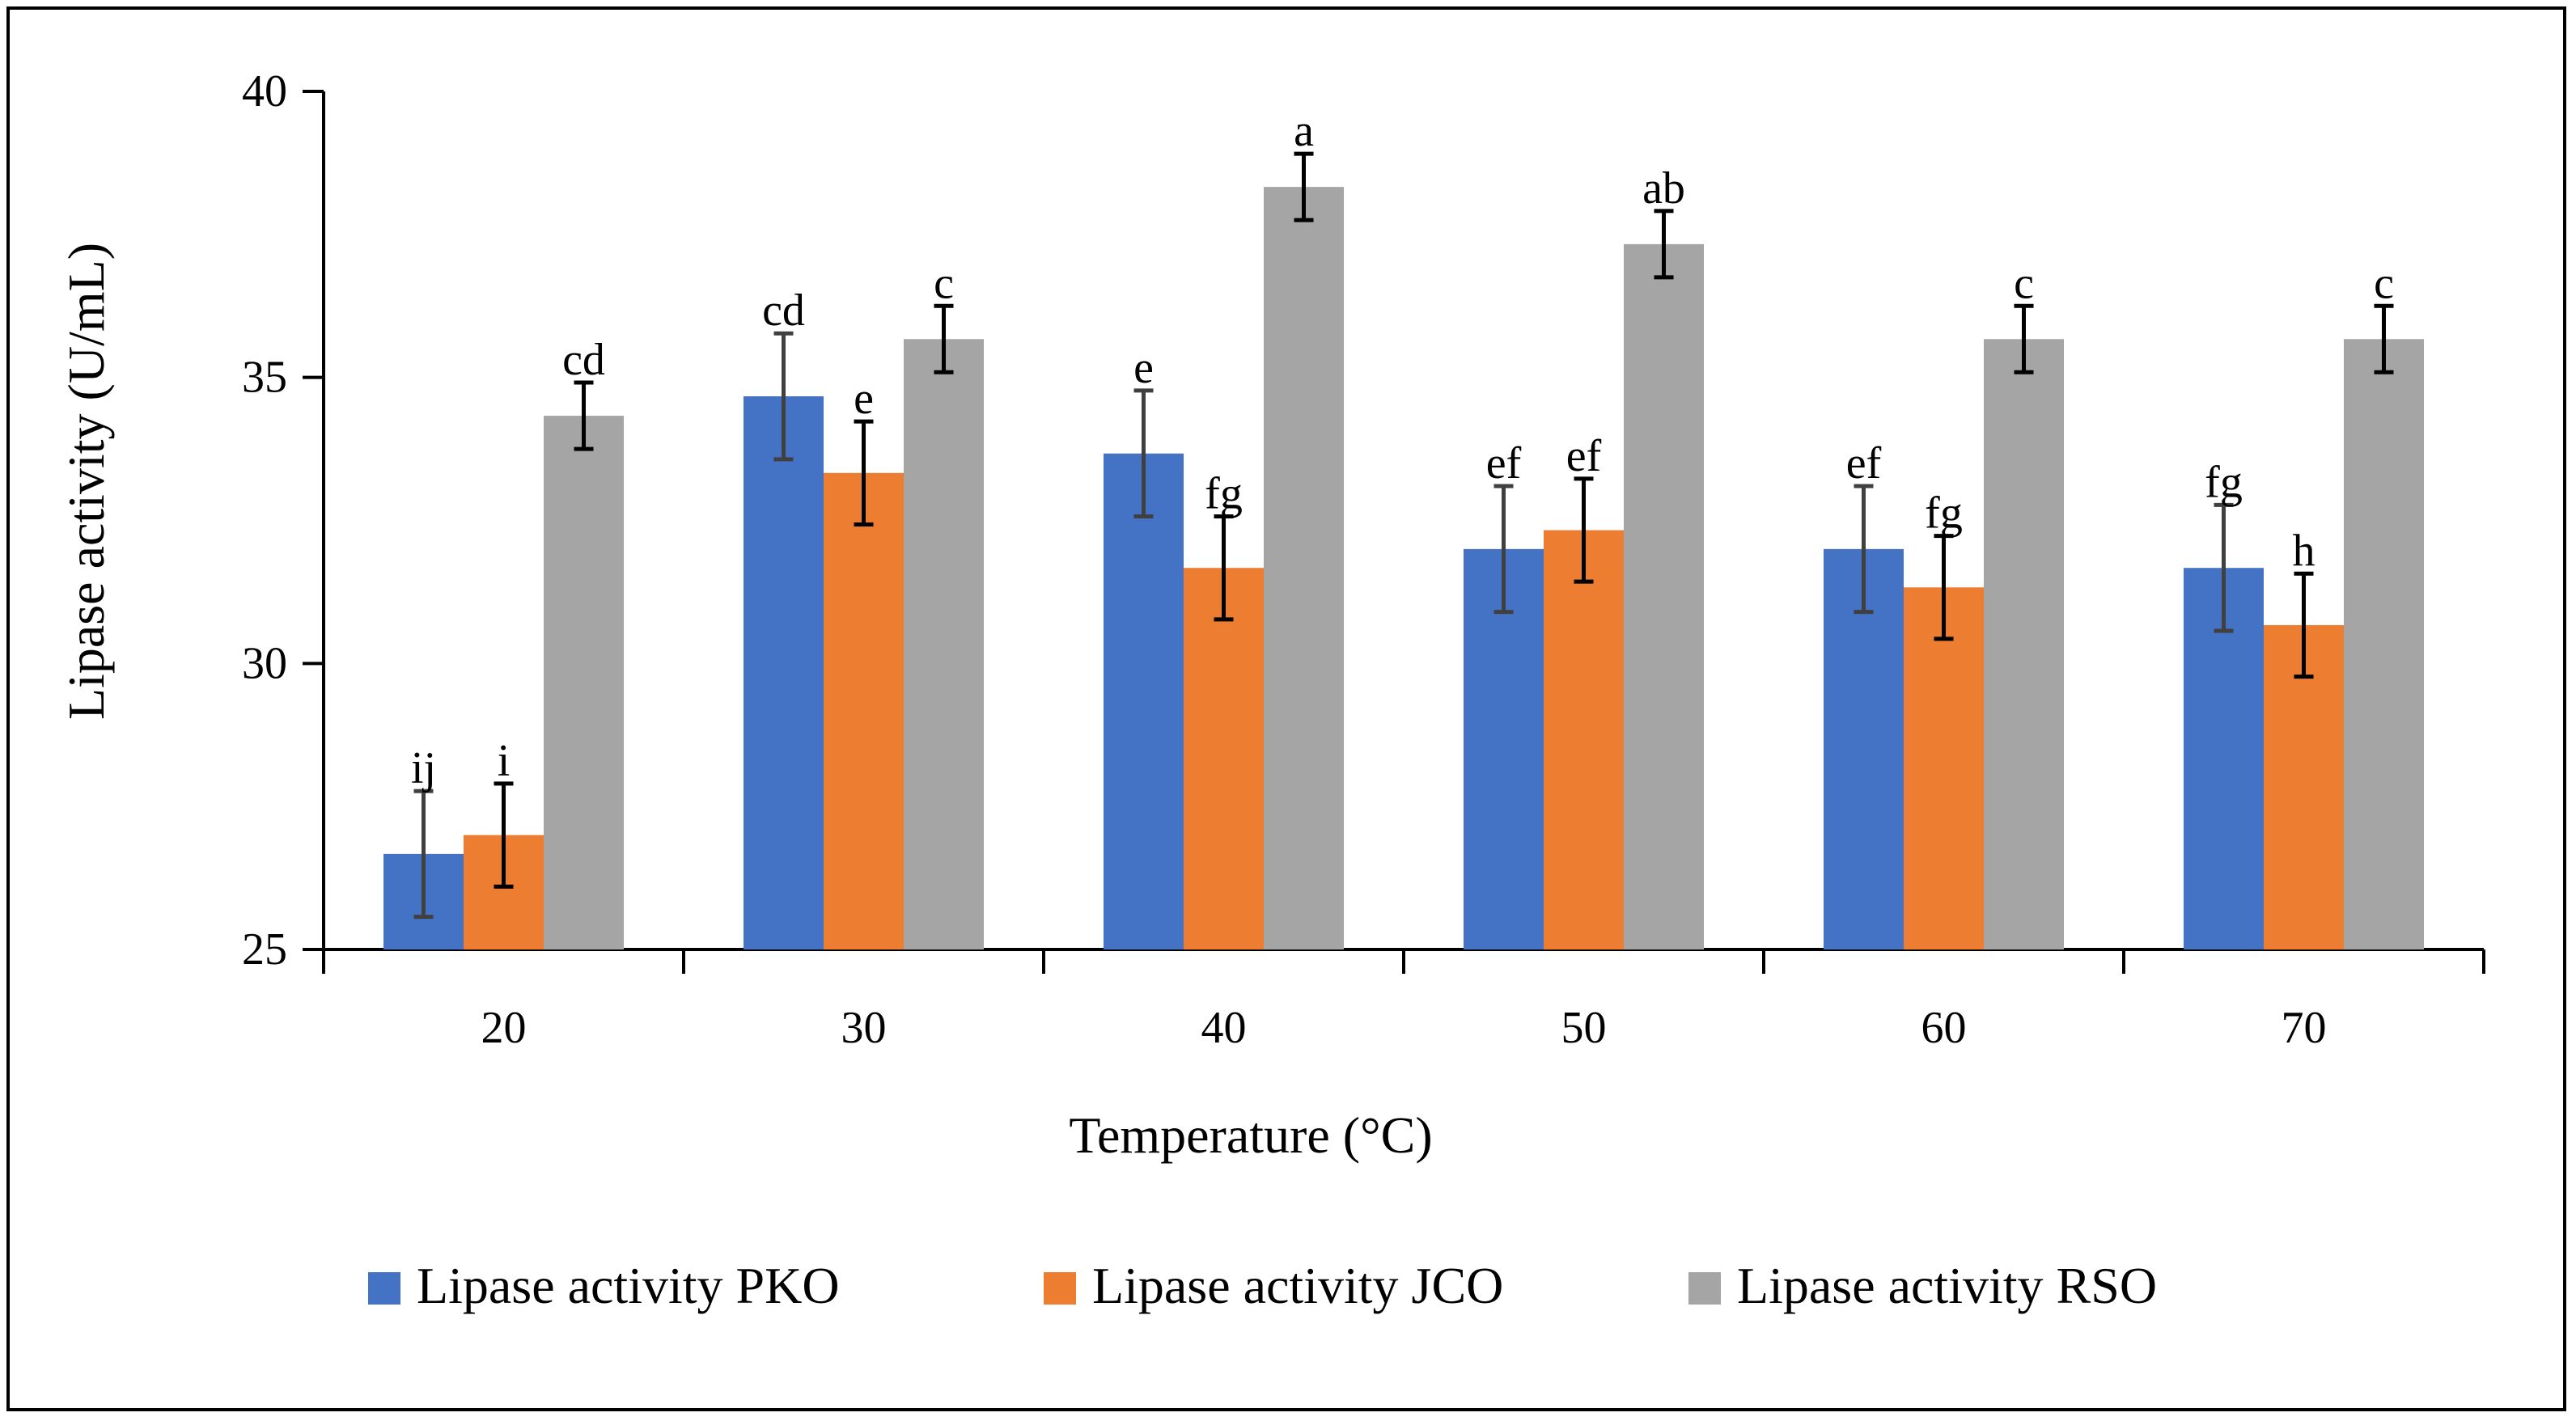 Image resolution: width=2576 pixels, height=1421 pixels. I want to click on significance-label: i, so click(504, 761).